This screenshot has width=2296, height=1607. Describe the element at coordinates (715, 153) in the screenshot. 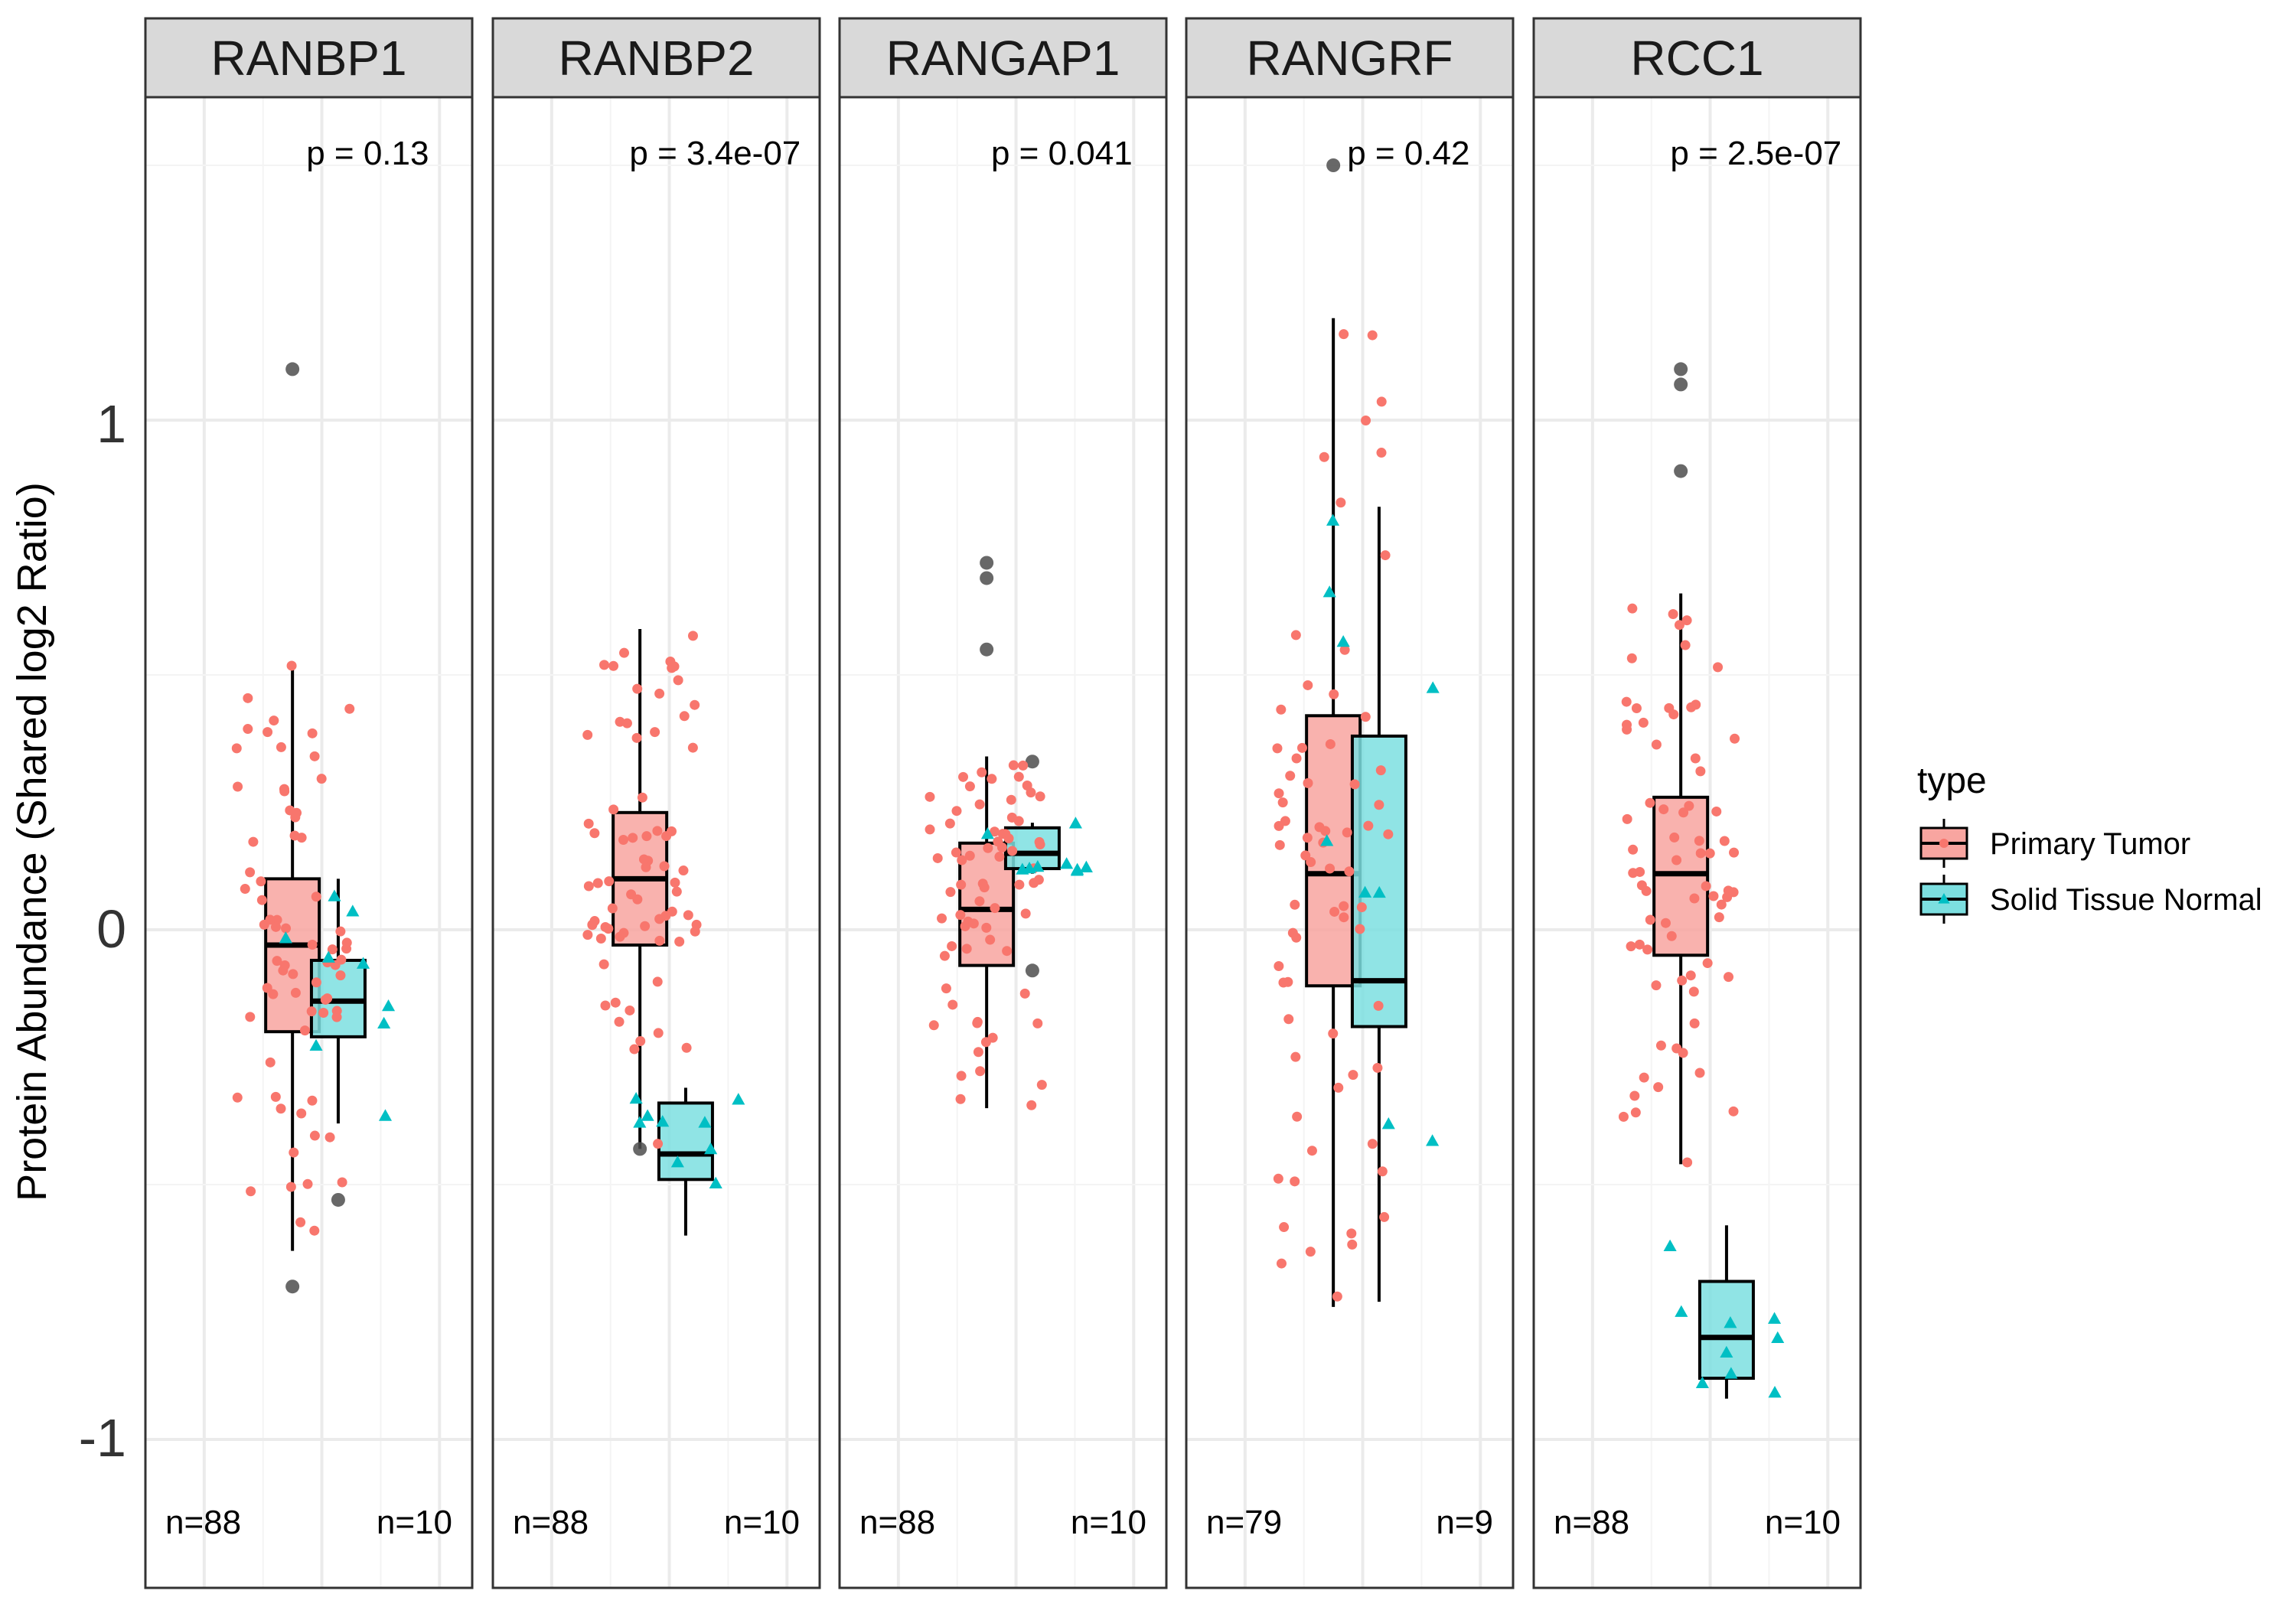

I see `p-value-label: p = 3.4e-07` at that location.